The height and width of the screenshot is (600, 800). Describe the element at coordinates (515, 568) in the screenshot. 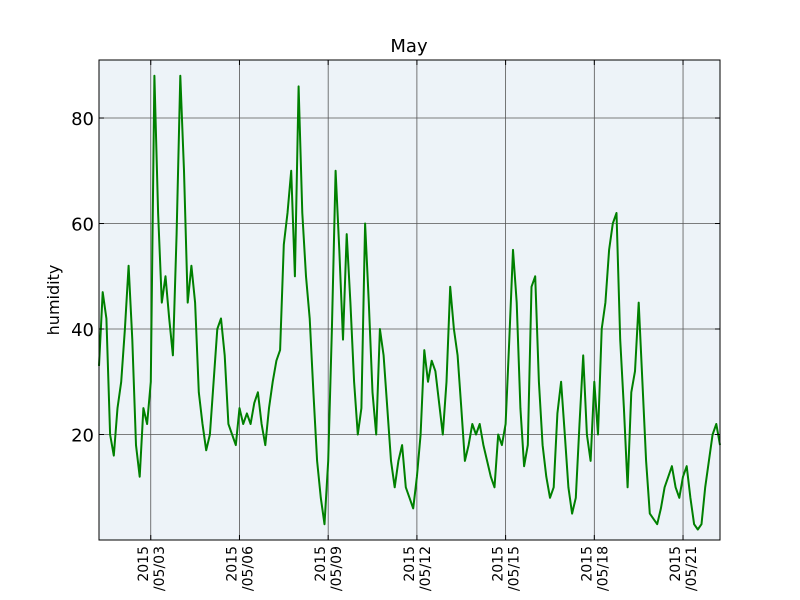

I see `x-tick-label-date: /05/15` at that location.